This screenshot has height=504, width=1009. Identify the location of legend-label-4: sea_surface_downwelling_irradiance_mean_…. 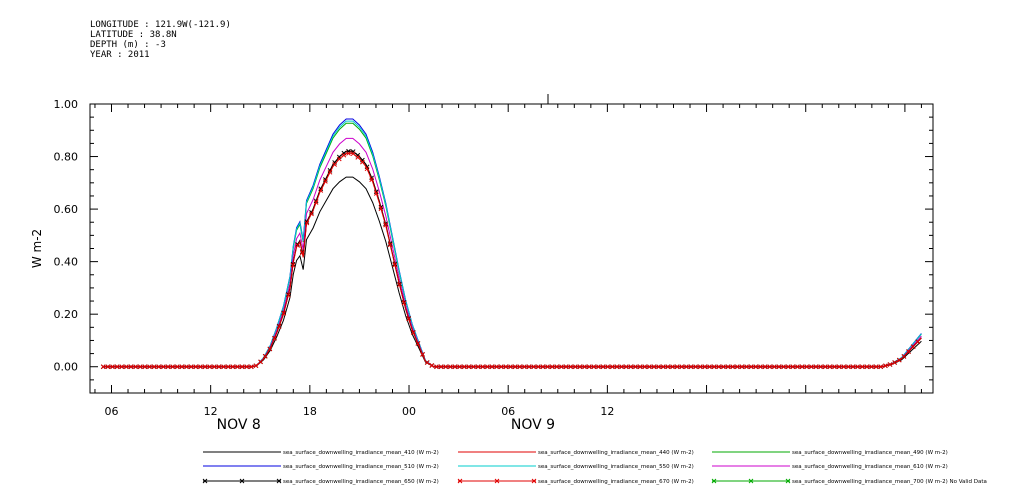
(616, 467).